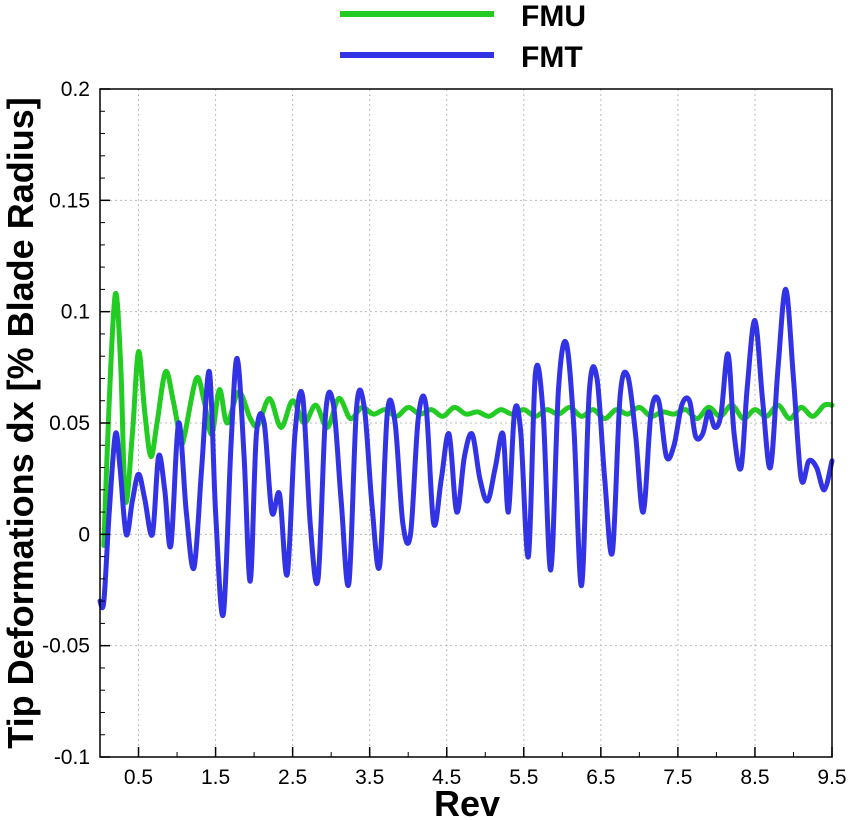 This screenshot has height=820, width=850. Describe the element at coordinates (552, 57) in the screenshot. I see `legend-label-fmt: FMT` at that location.